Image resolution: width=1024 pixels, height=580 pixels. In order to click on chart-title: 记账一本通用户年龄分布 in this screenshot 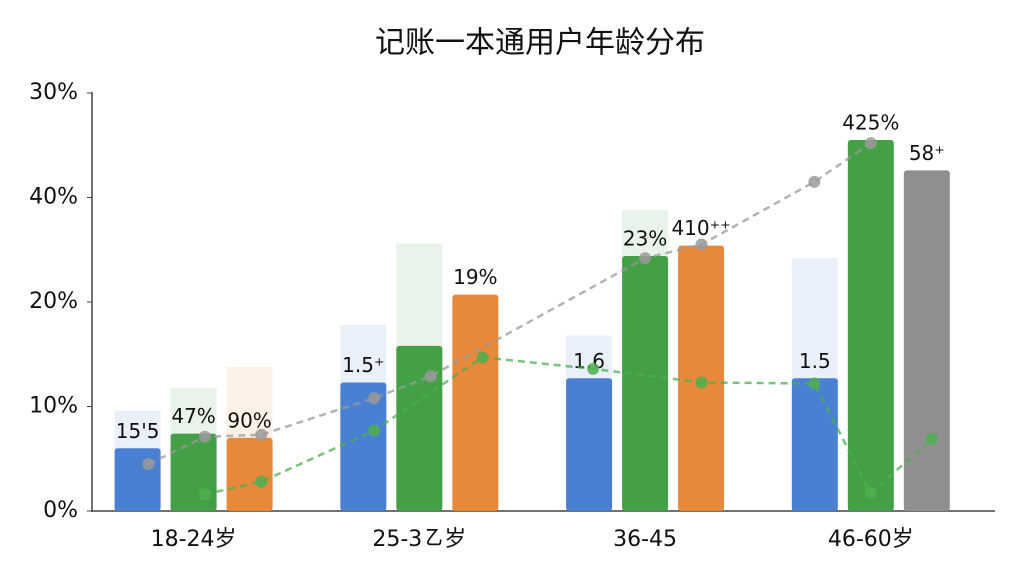, I will do `click(540, 43)`.